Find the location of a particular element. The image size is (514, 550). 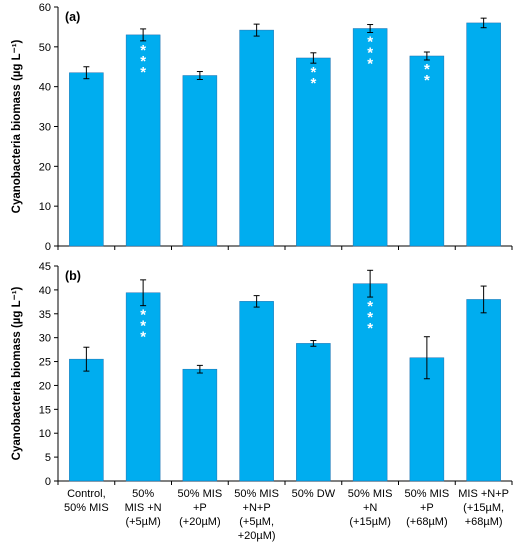

x-tick-label-line: +N+P is located at coordinates (257, 508).